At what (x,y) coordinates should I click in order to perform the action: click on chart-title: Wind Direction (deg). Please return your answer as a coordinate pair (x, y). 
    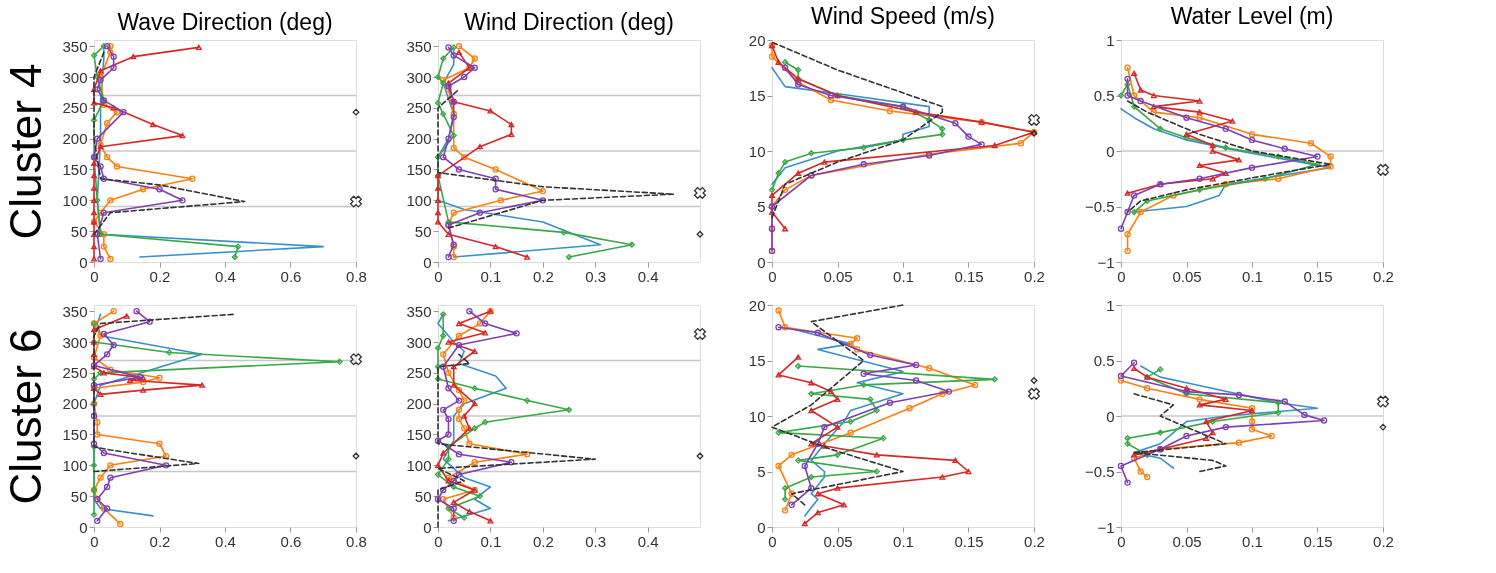
    Looking at the image, I should click on (569, 22).